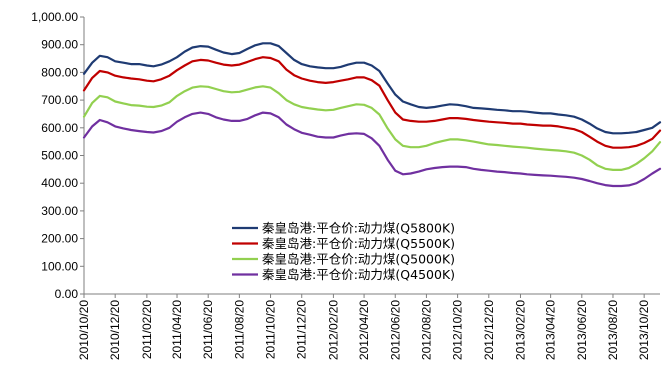 The image size is (662, 387). What do you see at coordinates (59, 183) in the screenshot?
I see `y-tick-label: 400.00` at bounding box center [59, 183].